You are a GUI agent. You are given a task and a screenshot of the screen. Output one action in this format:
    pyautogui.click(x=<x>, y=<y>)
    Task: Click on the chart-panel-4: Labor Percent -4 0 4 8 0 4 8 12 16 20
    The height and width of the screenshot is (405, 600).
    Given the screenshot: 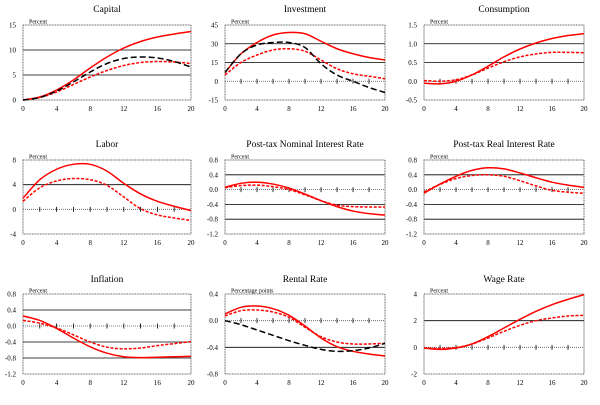 What is the action you would take?
    pyautogui.click(x=102, y=193)
    